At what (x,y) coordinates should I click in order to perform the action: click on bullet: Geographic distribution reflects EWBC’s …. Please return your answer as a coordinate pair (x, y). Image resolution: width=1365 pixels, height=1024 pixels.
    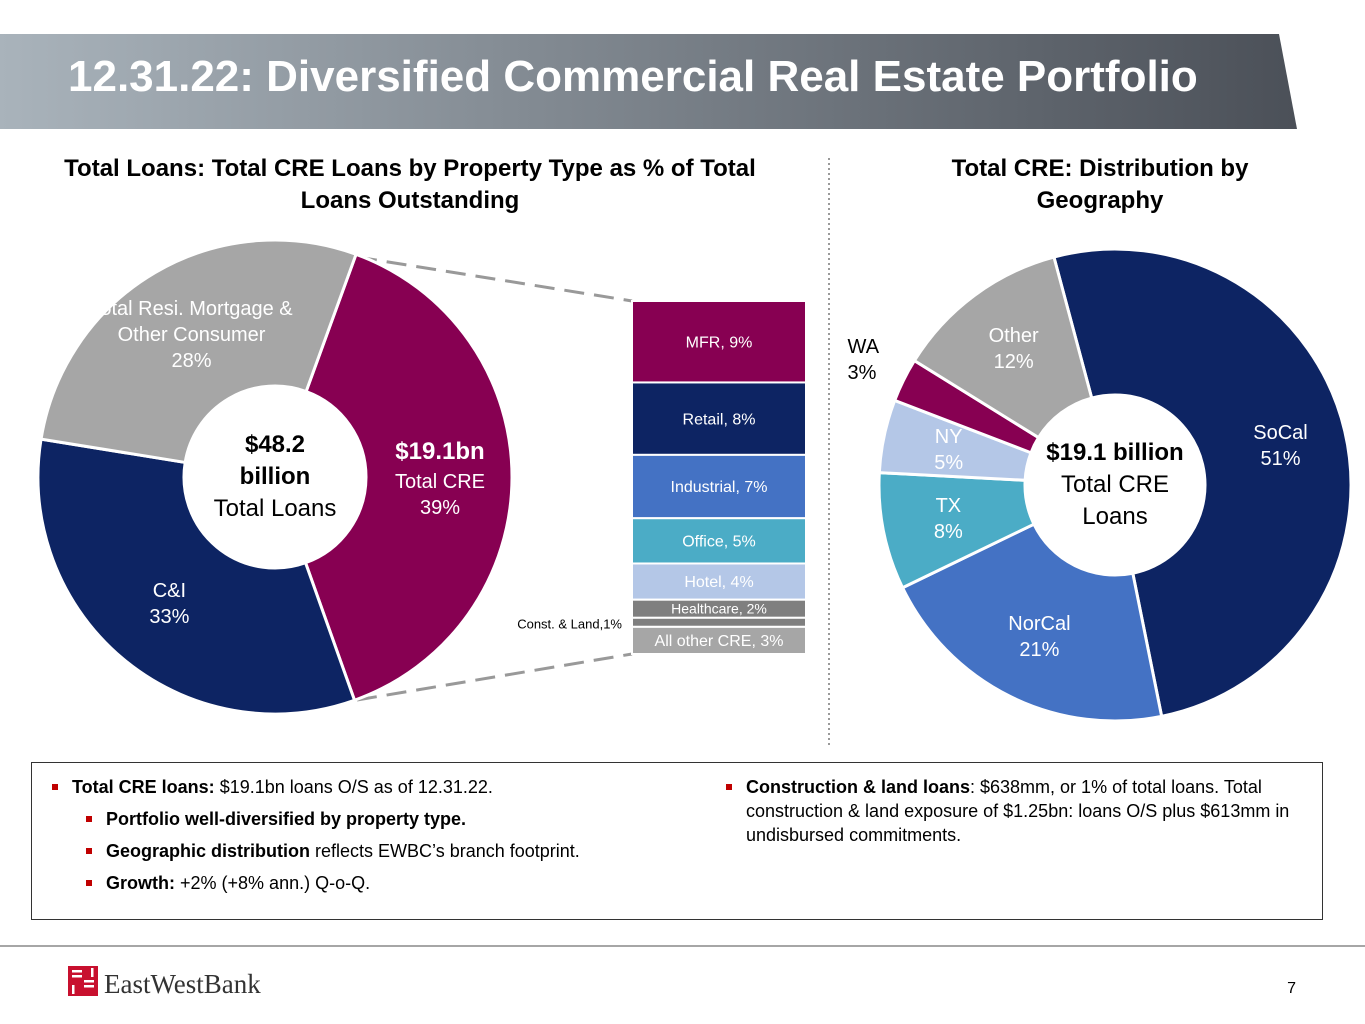
    Looking at the image, I should click on (389, 851).